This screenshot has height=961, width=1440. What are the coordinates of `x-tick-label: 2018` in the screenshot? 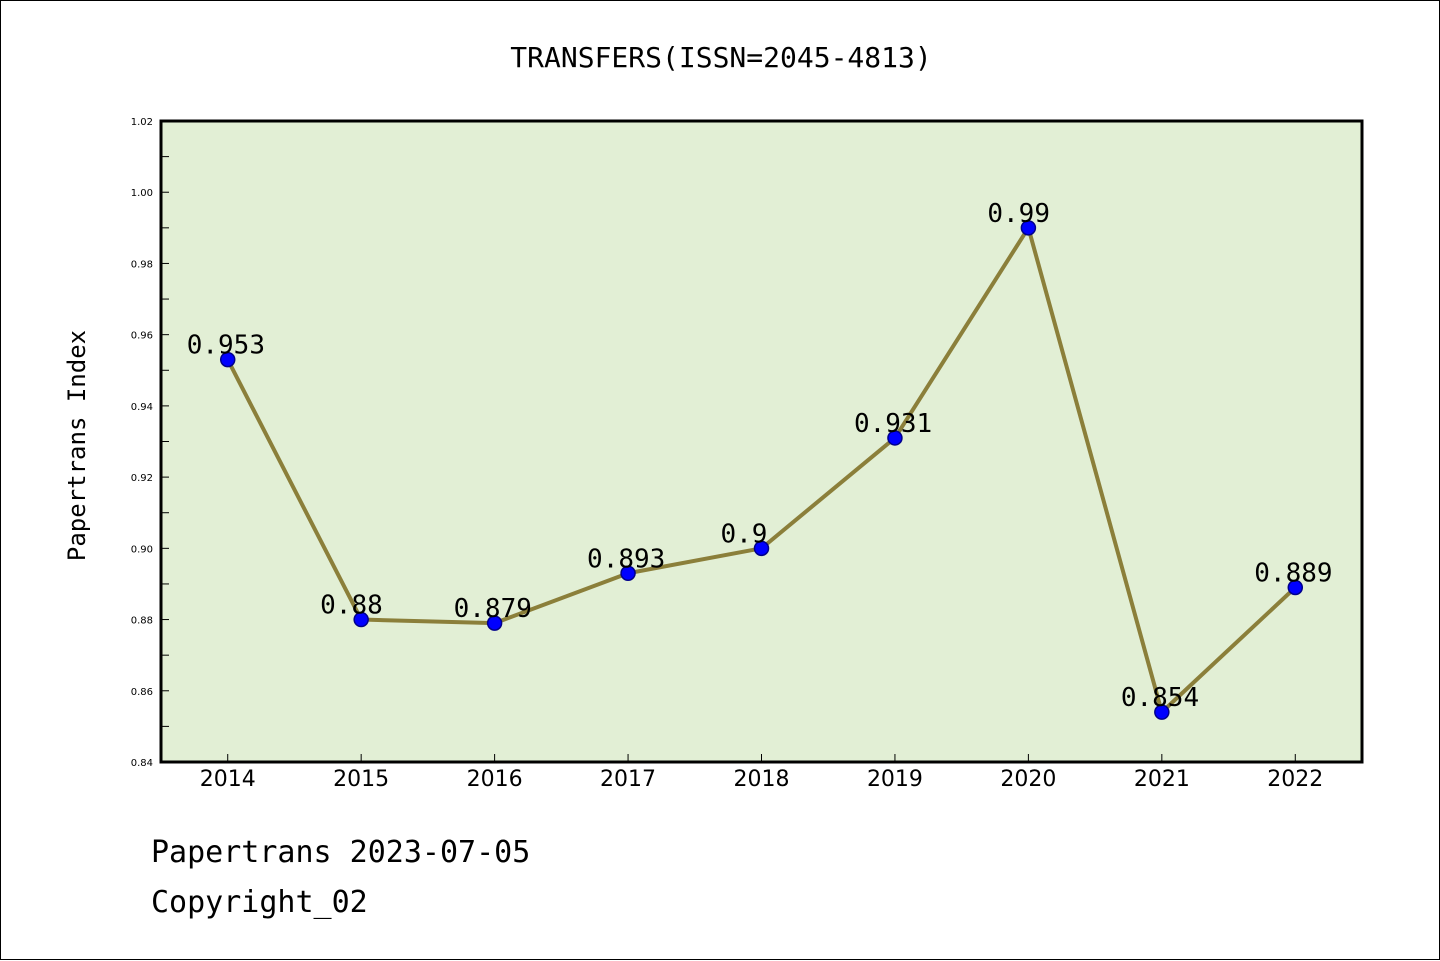 It's located at (762, 779).